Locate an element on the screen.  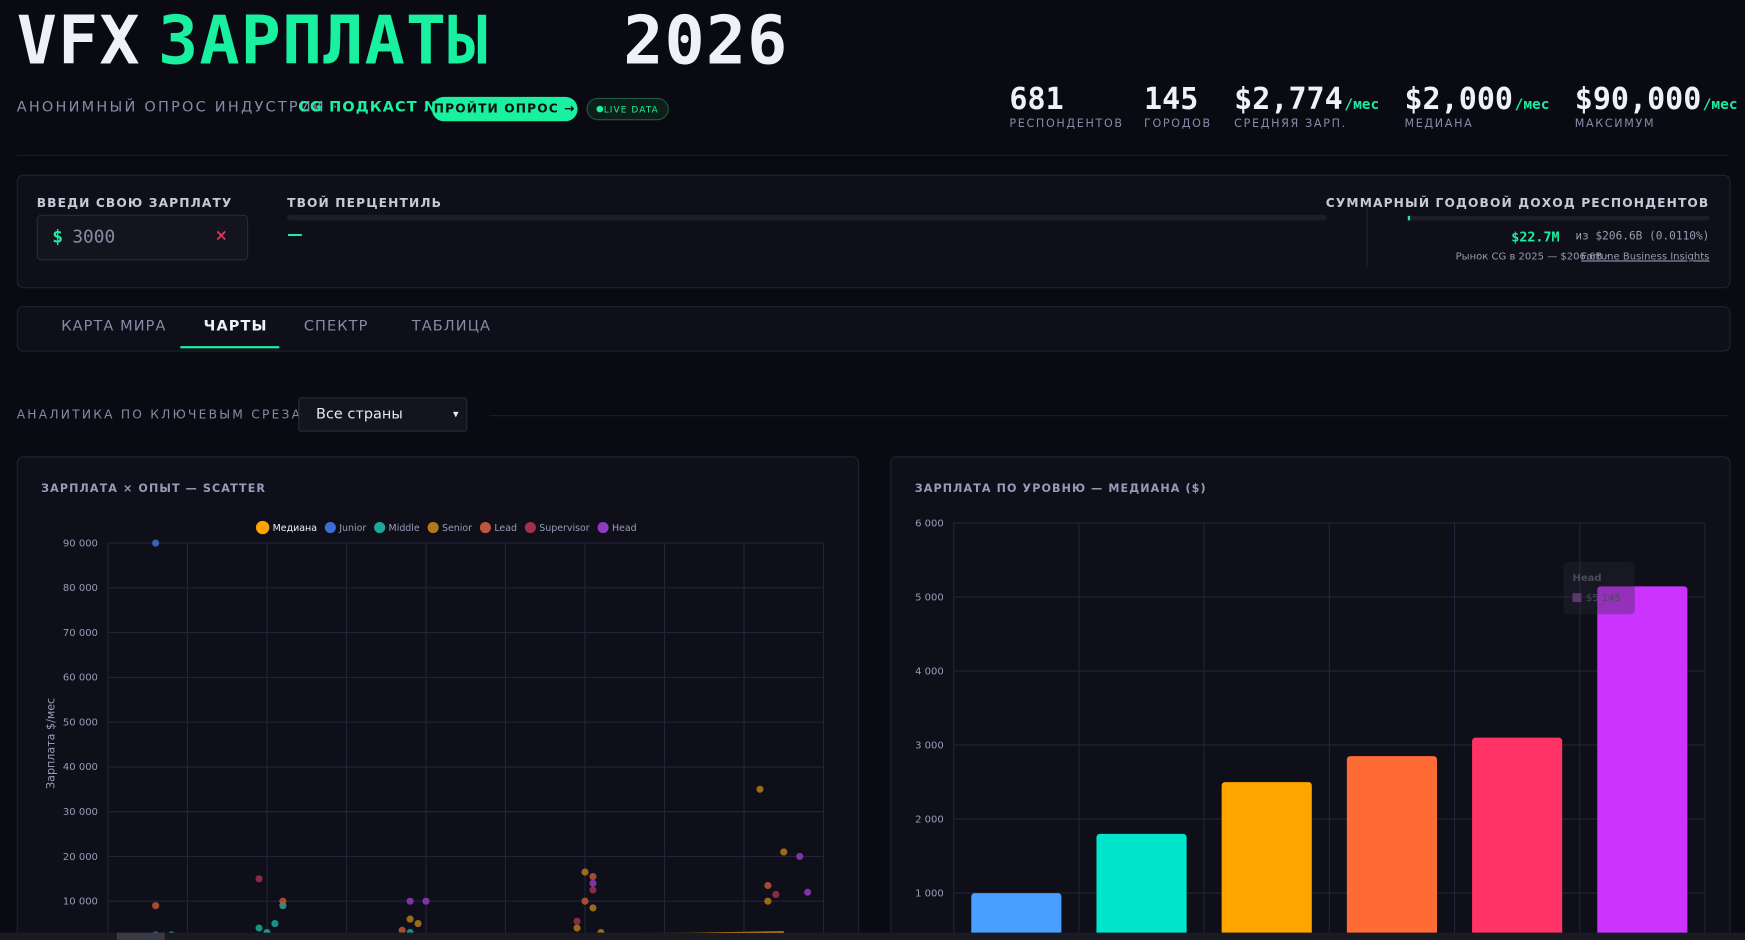
income-of: из $206.6B (0.0110%) is located at coordinates (1642, 236).